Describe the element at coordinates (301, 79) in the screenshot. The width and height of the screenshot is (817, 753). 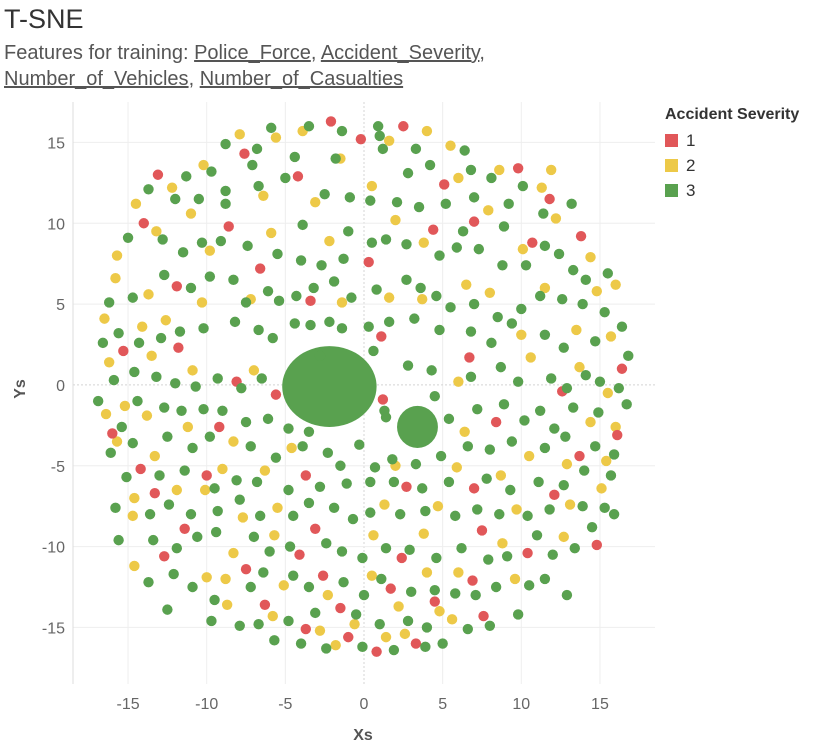
I see `feature-link-number-of-casualties: Number_of_Casualties` at that location.